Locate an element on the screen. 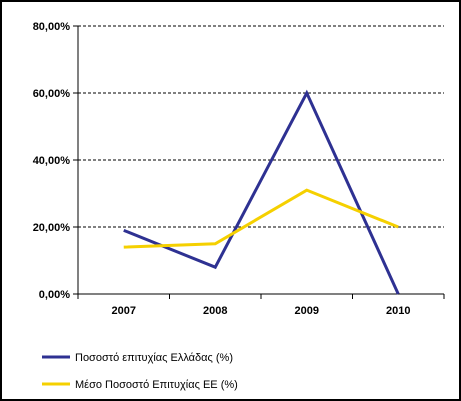  x-tick-label: 2010 is located at coordinates (398, 311).